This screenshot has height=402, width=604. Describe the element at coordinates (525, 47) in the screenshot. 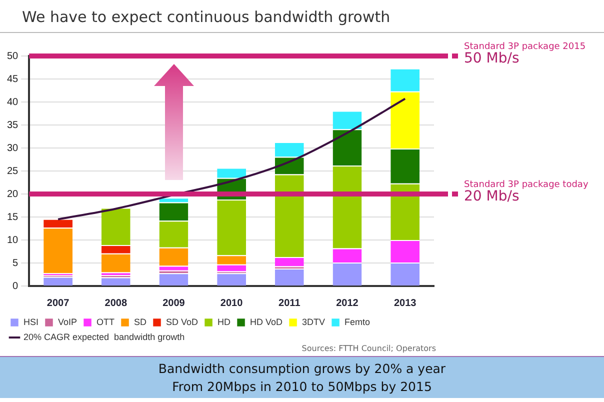

I see `ref-line-label: Standard 3P package 2015` at that location.